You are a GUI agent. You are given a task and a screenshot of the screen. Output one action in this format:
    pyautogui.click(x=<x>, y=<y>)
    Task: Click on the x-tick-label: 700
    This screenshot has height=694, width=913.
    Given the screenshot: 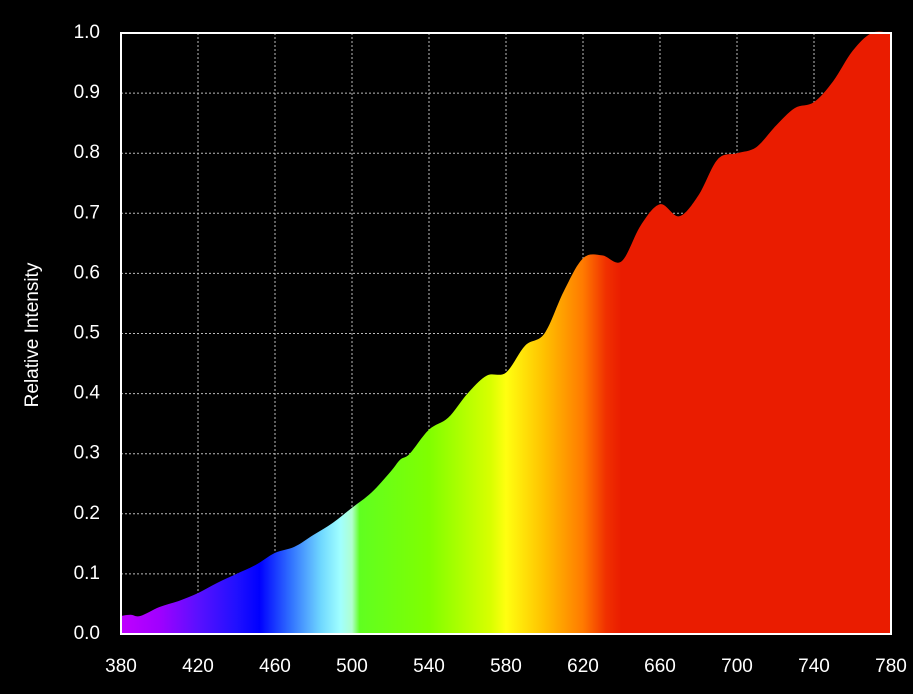 What is the action you would take?
    pyautogui.click(x=737, y=666)
    